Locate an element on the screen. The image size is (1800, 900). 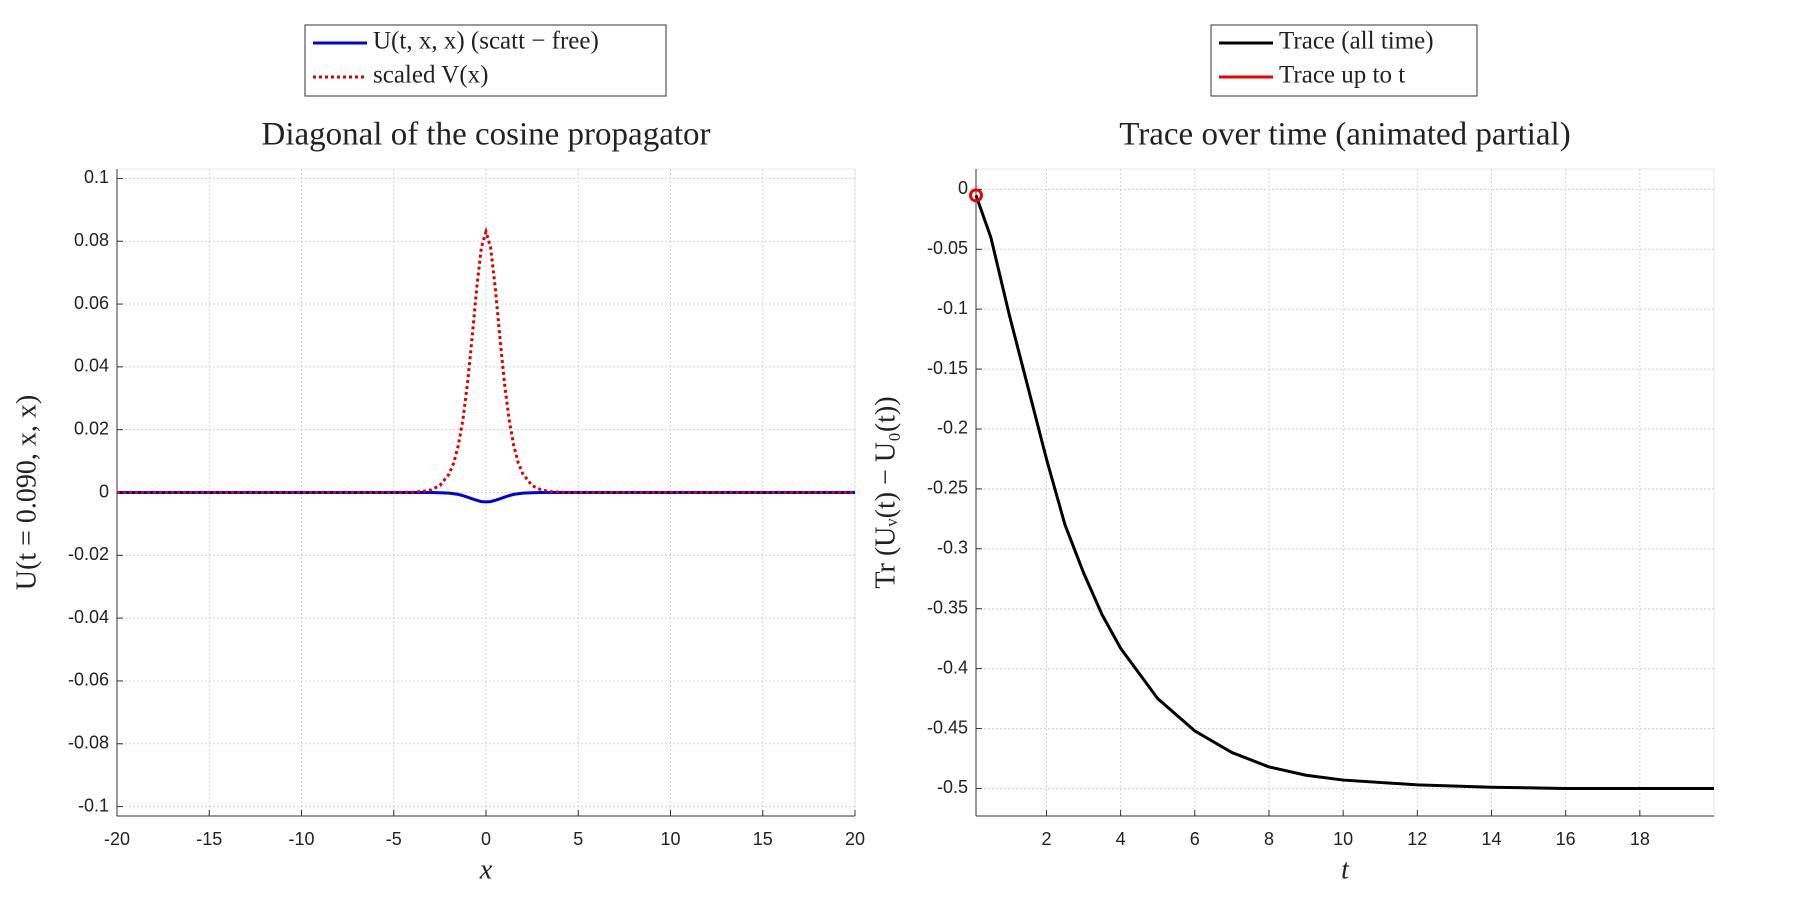
y-tick-label: 0.04 is located at coordinates (91, 366).